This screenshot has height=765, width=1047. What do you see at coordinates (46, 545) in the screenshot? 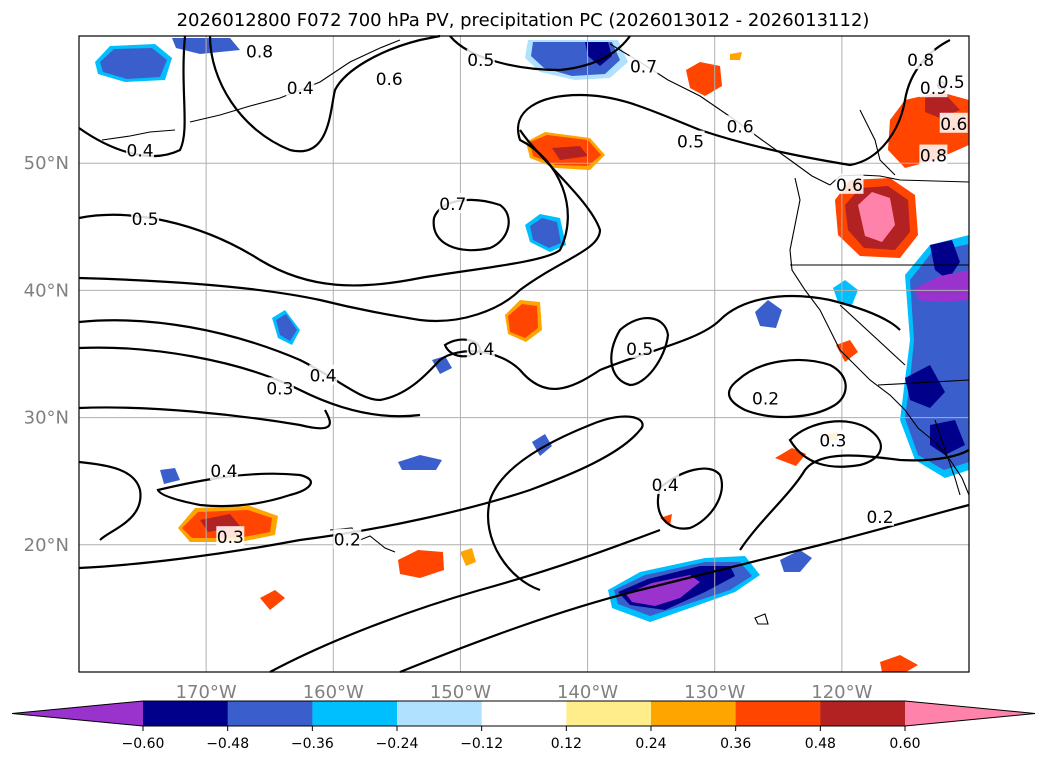
I see `y-tick-label: 20°N` at bounding box center [46, 545].